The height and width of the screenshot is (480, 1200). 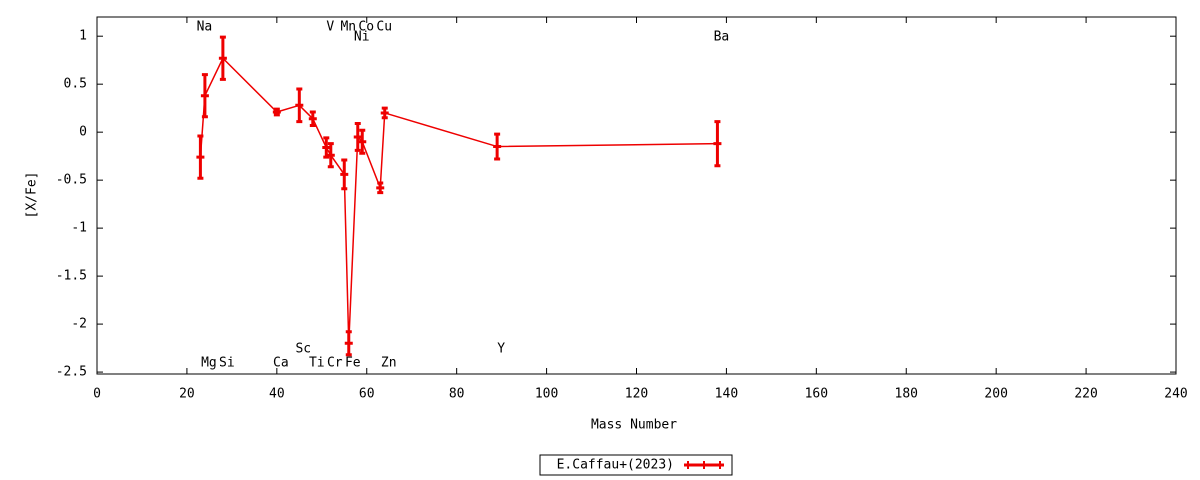 I want to click on x-tick-label: 200, so click(x=995, y=394).